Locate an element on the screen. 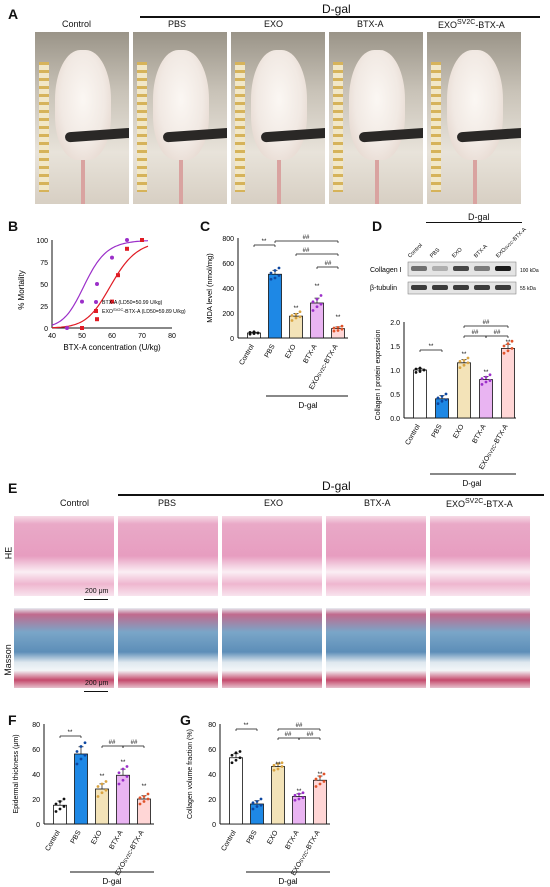  d-blot-dgal: D-gal is located at coordinates (479, 217).